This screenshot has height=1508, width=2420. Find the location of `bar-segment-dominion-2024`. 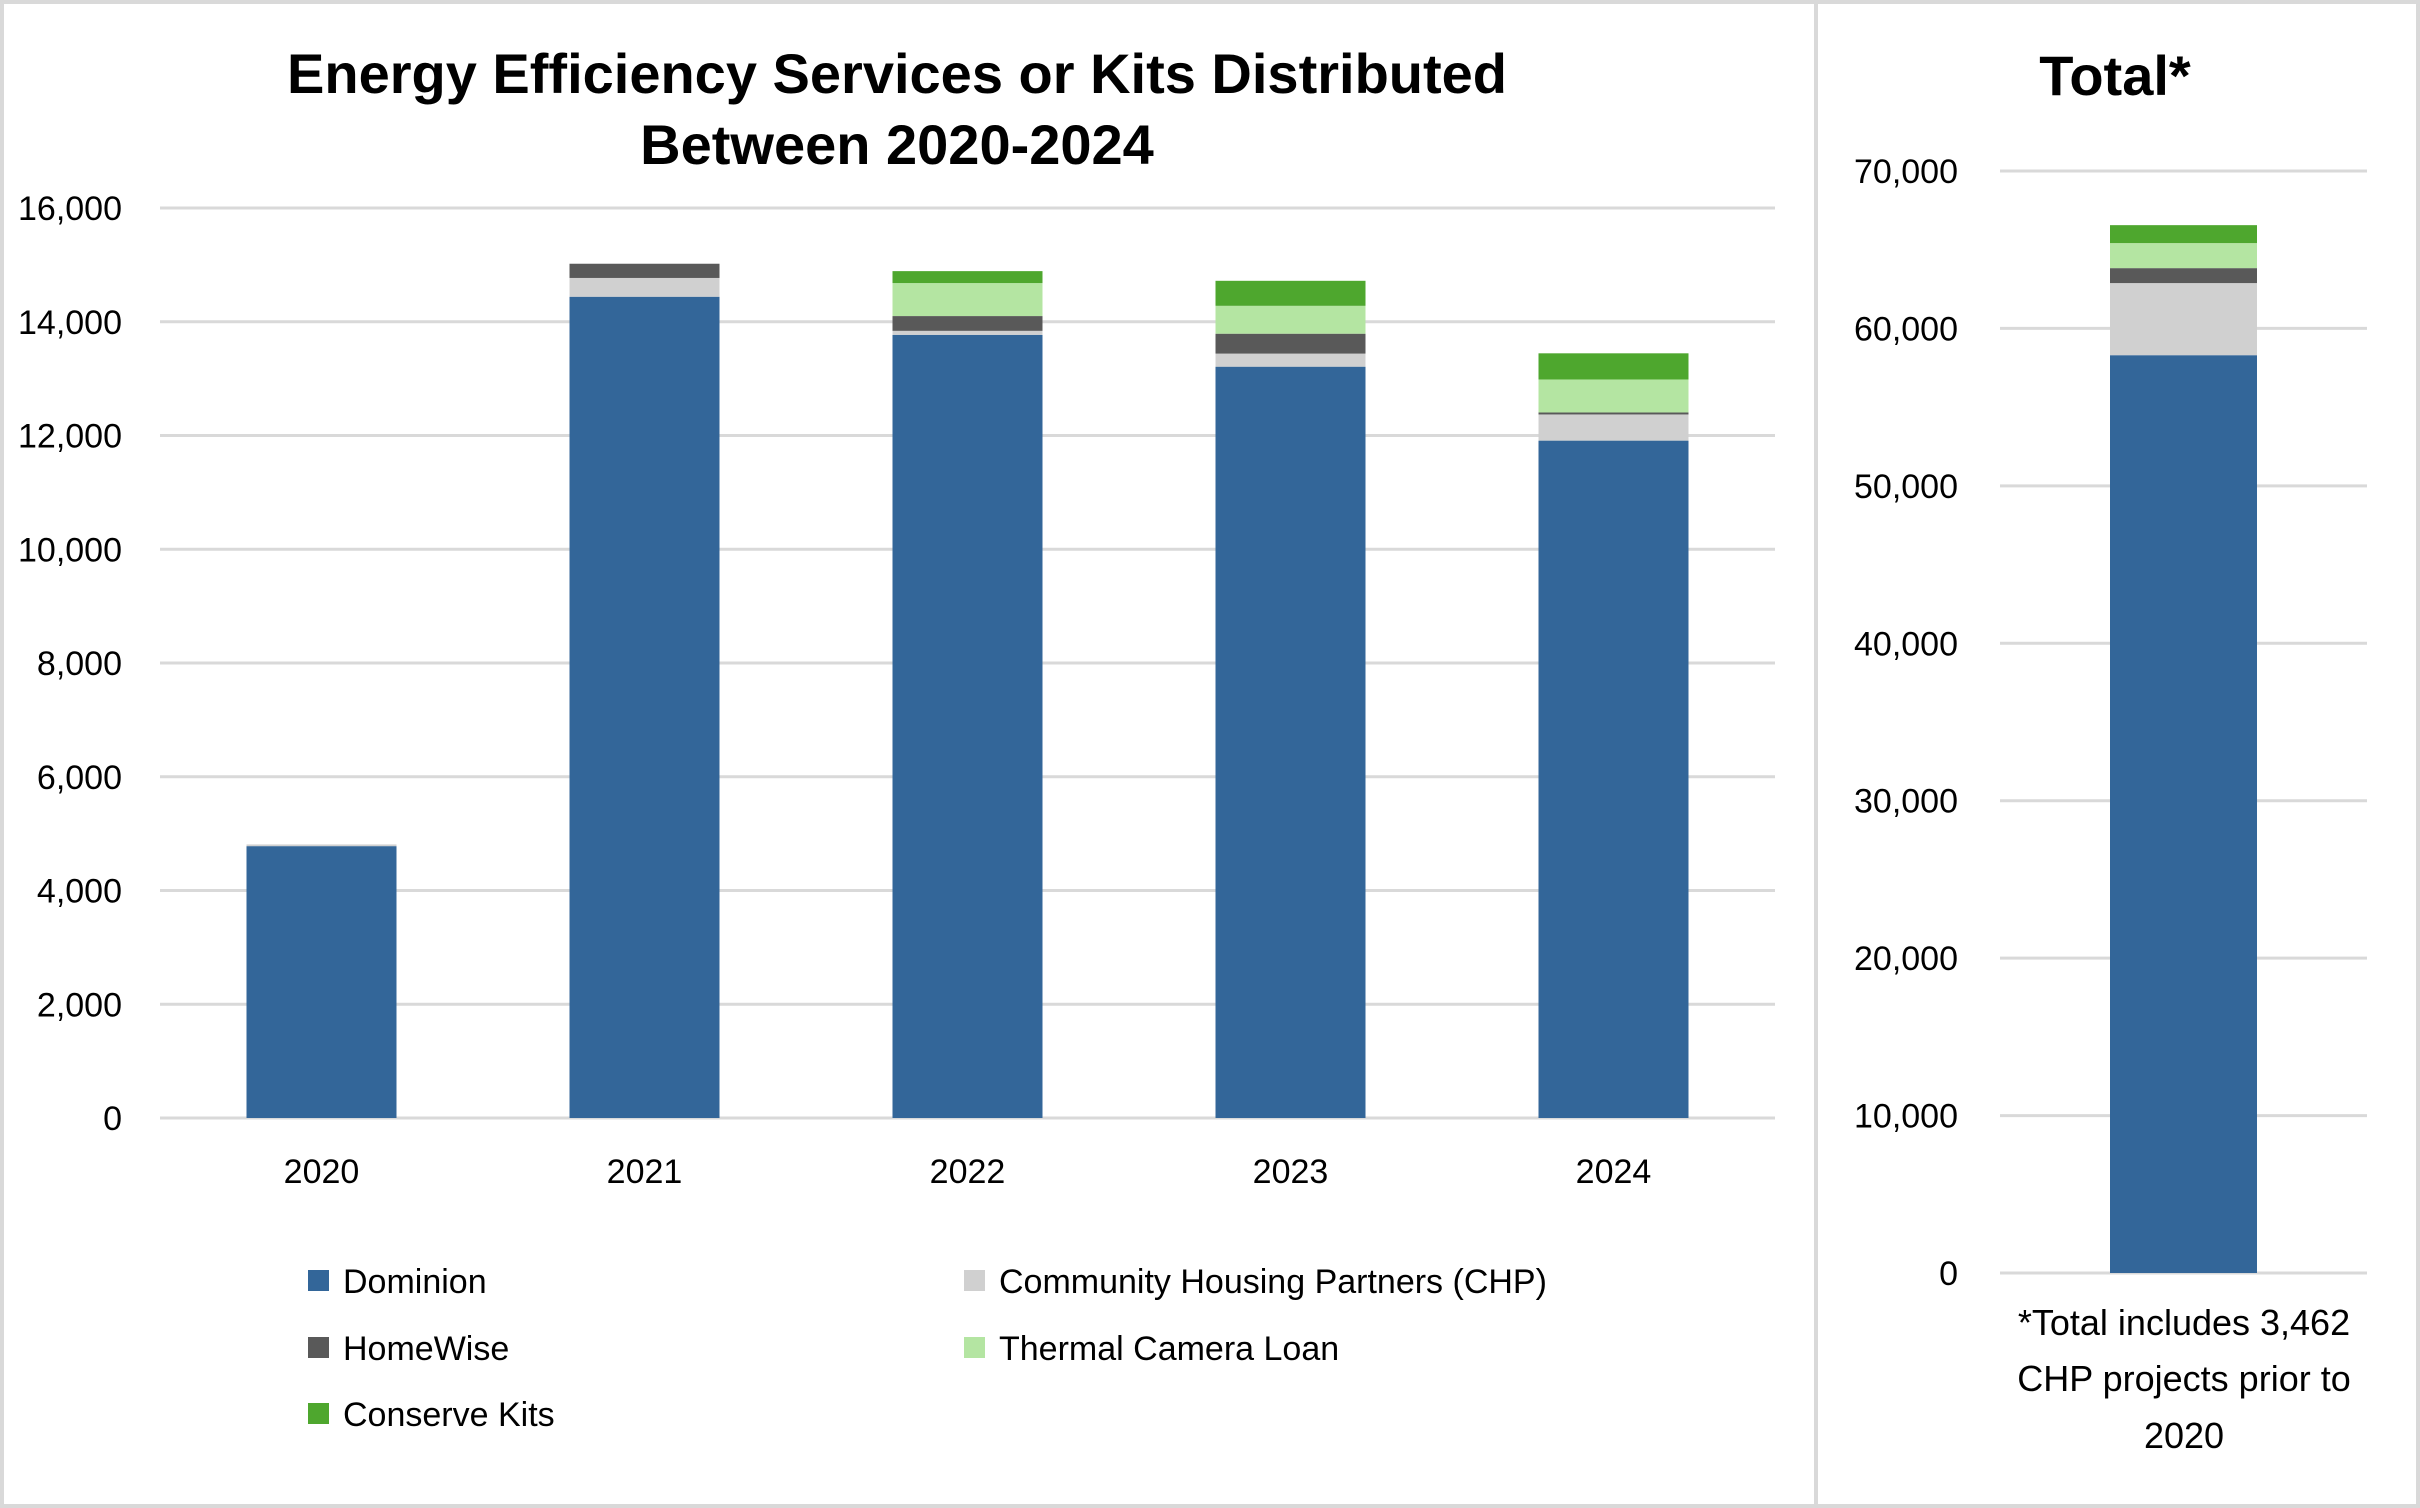

bar-segment-dominion-2024 is located at coordinates (1613, 779).